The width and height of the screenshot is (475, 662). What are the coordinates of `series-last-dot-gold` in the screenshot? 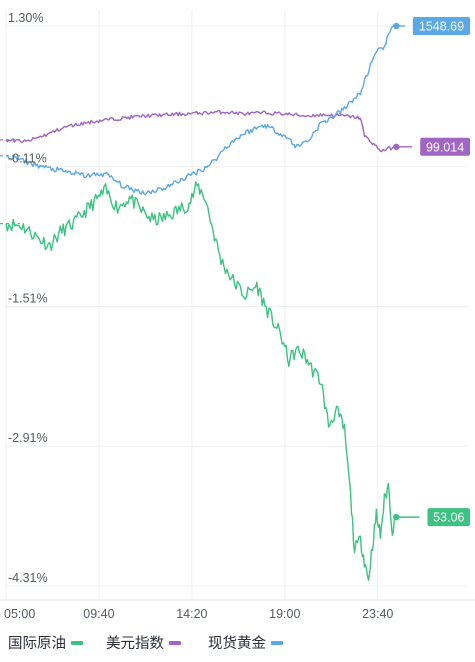 It's located at (396, 26).